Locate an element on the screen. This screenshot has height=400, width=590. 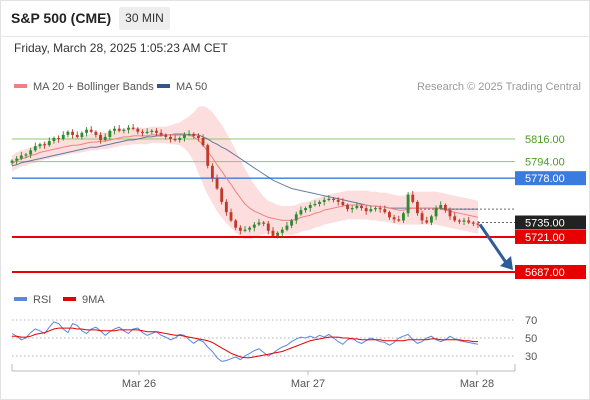
level-badge-5778.00 is located at coordinates (550, 178).